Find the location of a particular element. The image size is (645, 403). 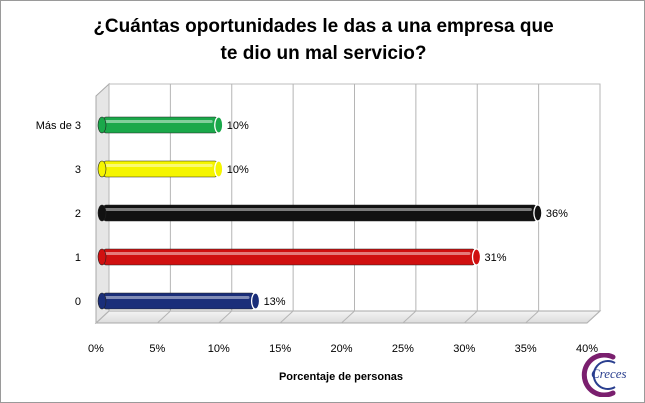

x-axis-title: Porcentaje de personas is located at coordinates (341, 377).